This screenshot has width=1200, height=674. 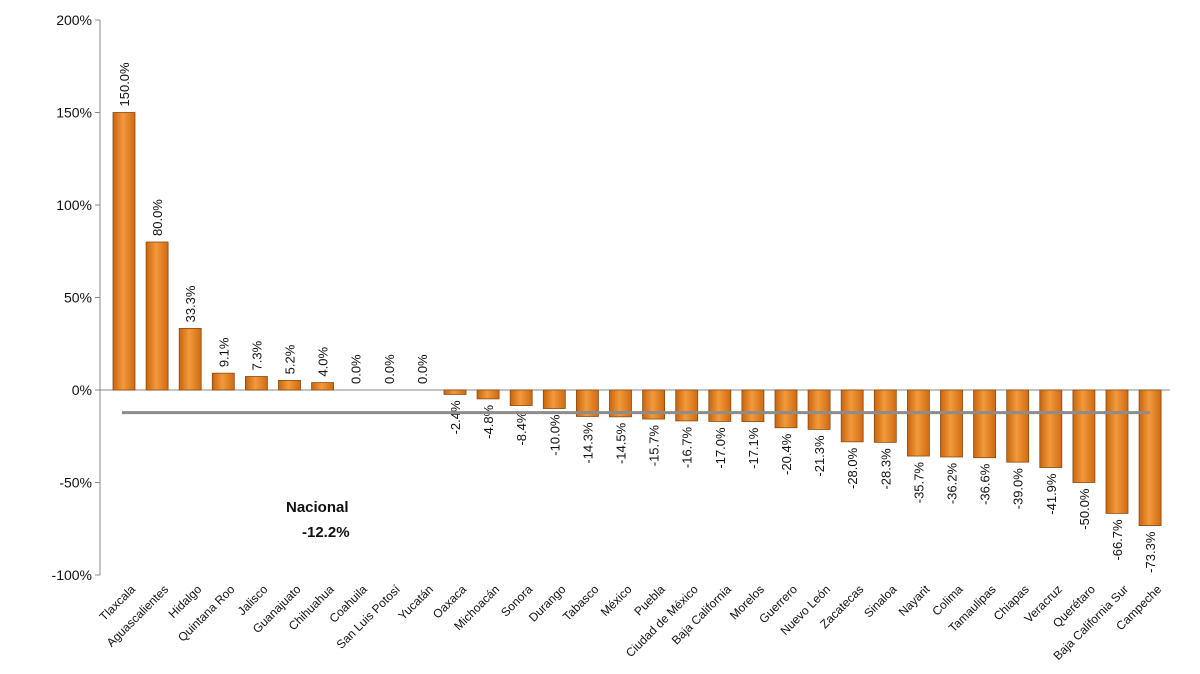 I want to click on data-label: -36.2%, so click(x=952, y=484).